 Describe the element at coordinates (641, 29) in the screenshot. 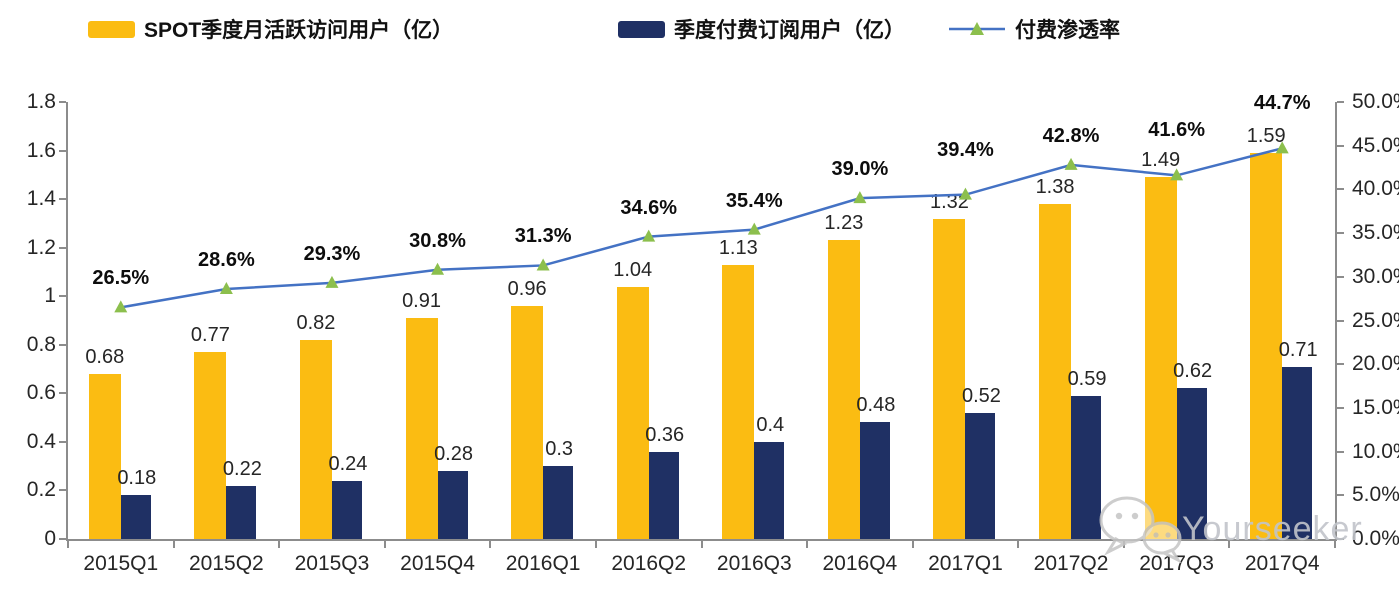

I see `subs-legend-swatch` at that location.